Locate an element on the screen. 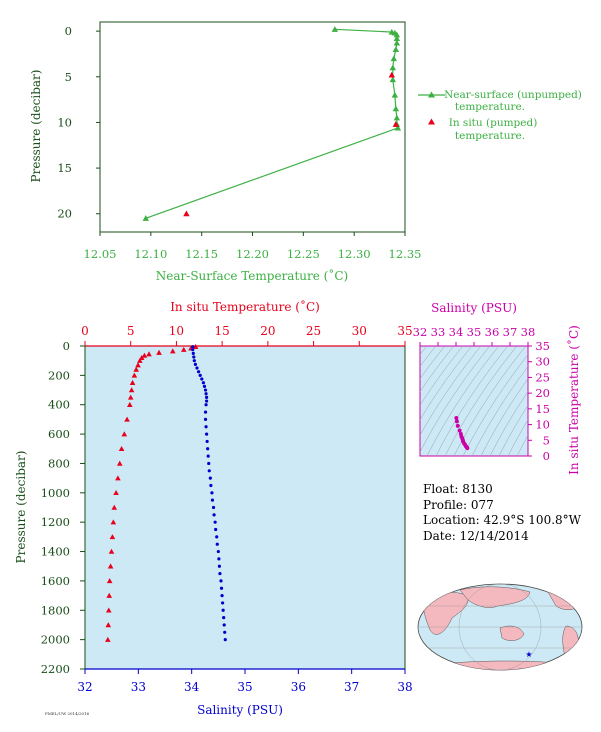 This screenshot has width=601, height=732. top-x-tick-label: 12.15 is located at coordinates (201, 254).